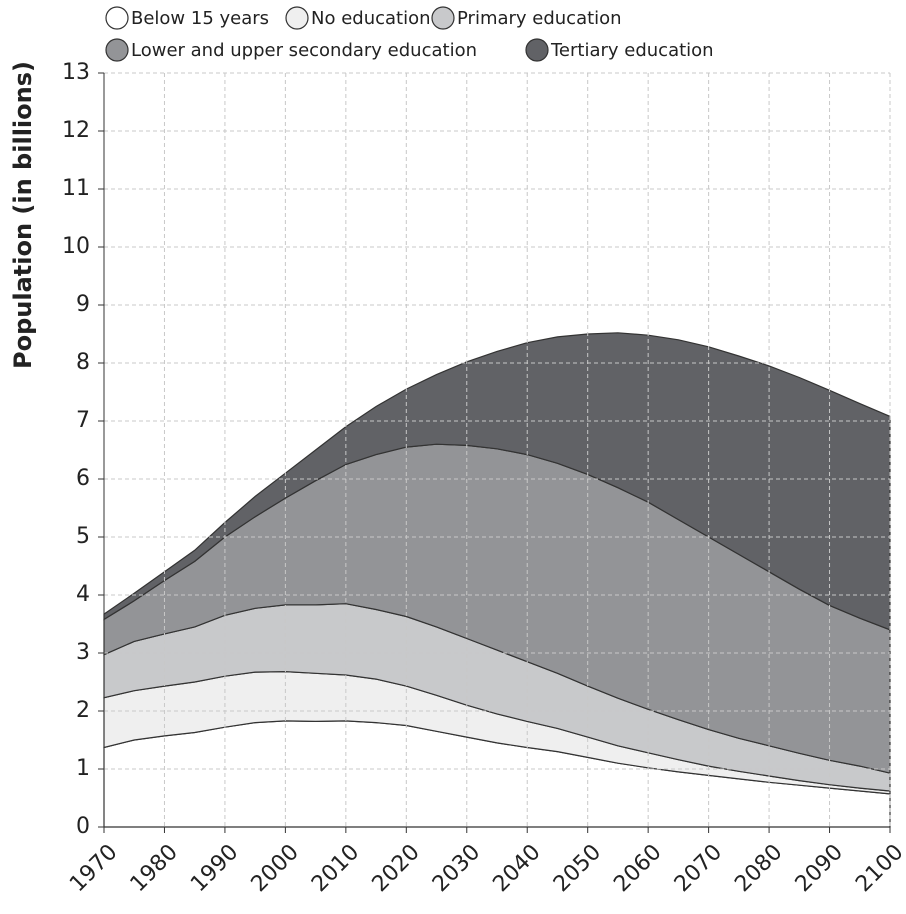 The width and height of the screenshot is (906, 914). I want to click on x-tick-label: 1970, so click(93, 868).